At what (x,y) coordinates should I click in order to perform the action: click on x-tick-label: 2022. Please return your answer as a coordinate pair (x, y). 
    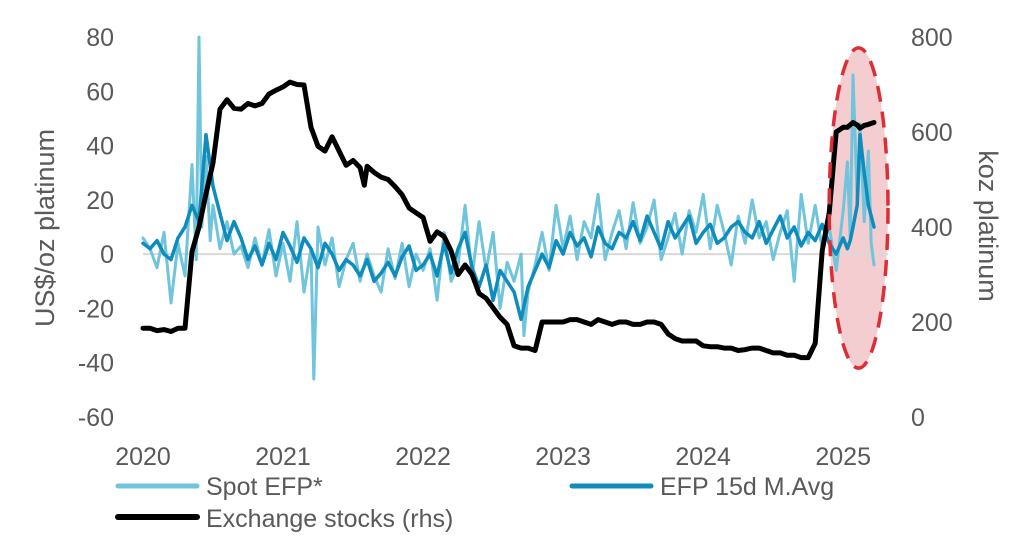
    Looking at the image, I should click on (423, 457).